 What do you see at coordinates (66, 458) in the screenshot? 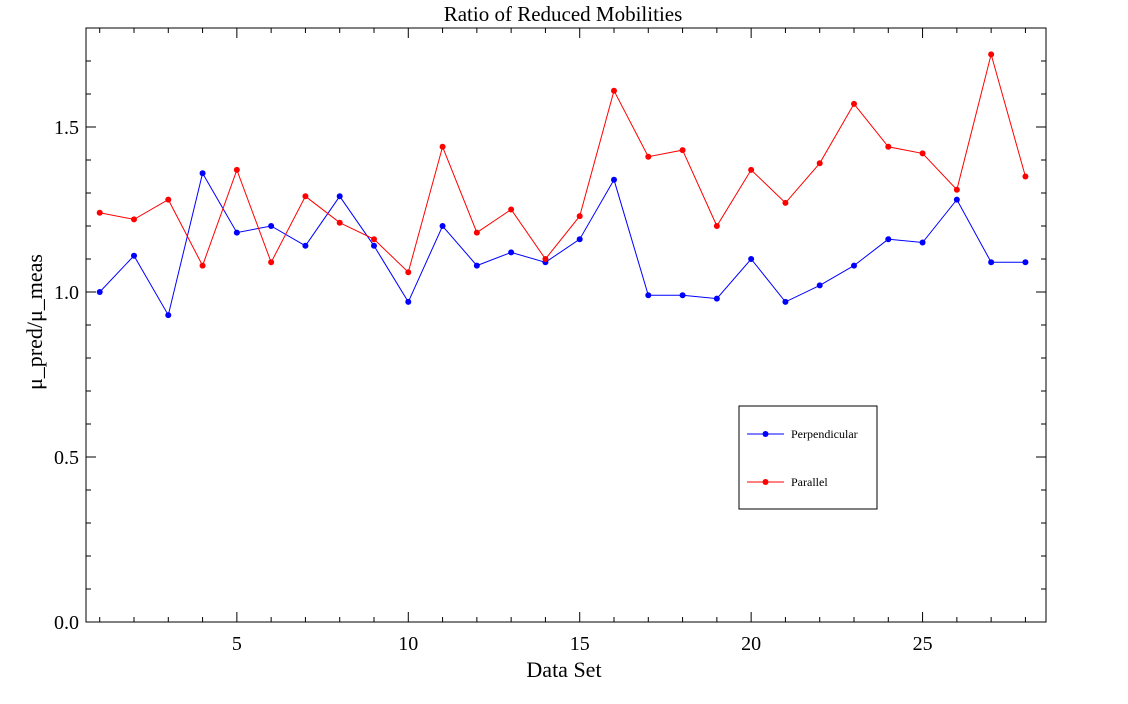
I see `y-tick-label: 0.5` at bounding box center [66, 458].